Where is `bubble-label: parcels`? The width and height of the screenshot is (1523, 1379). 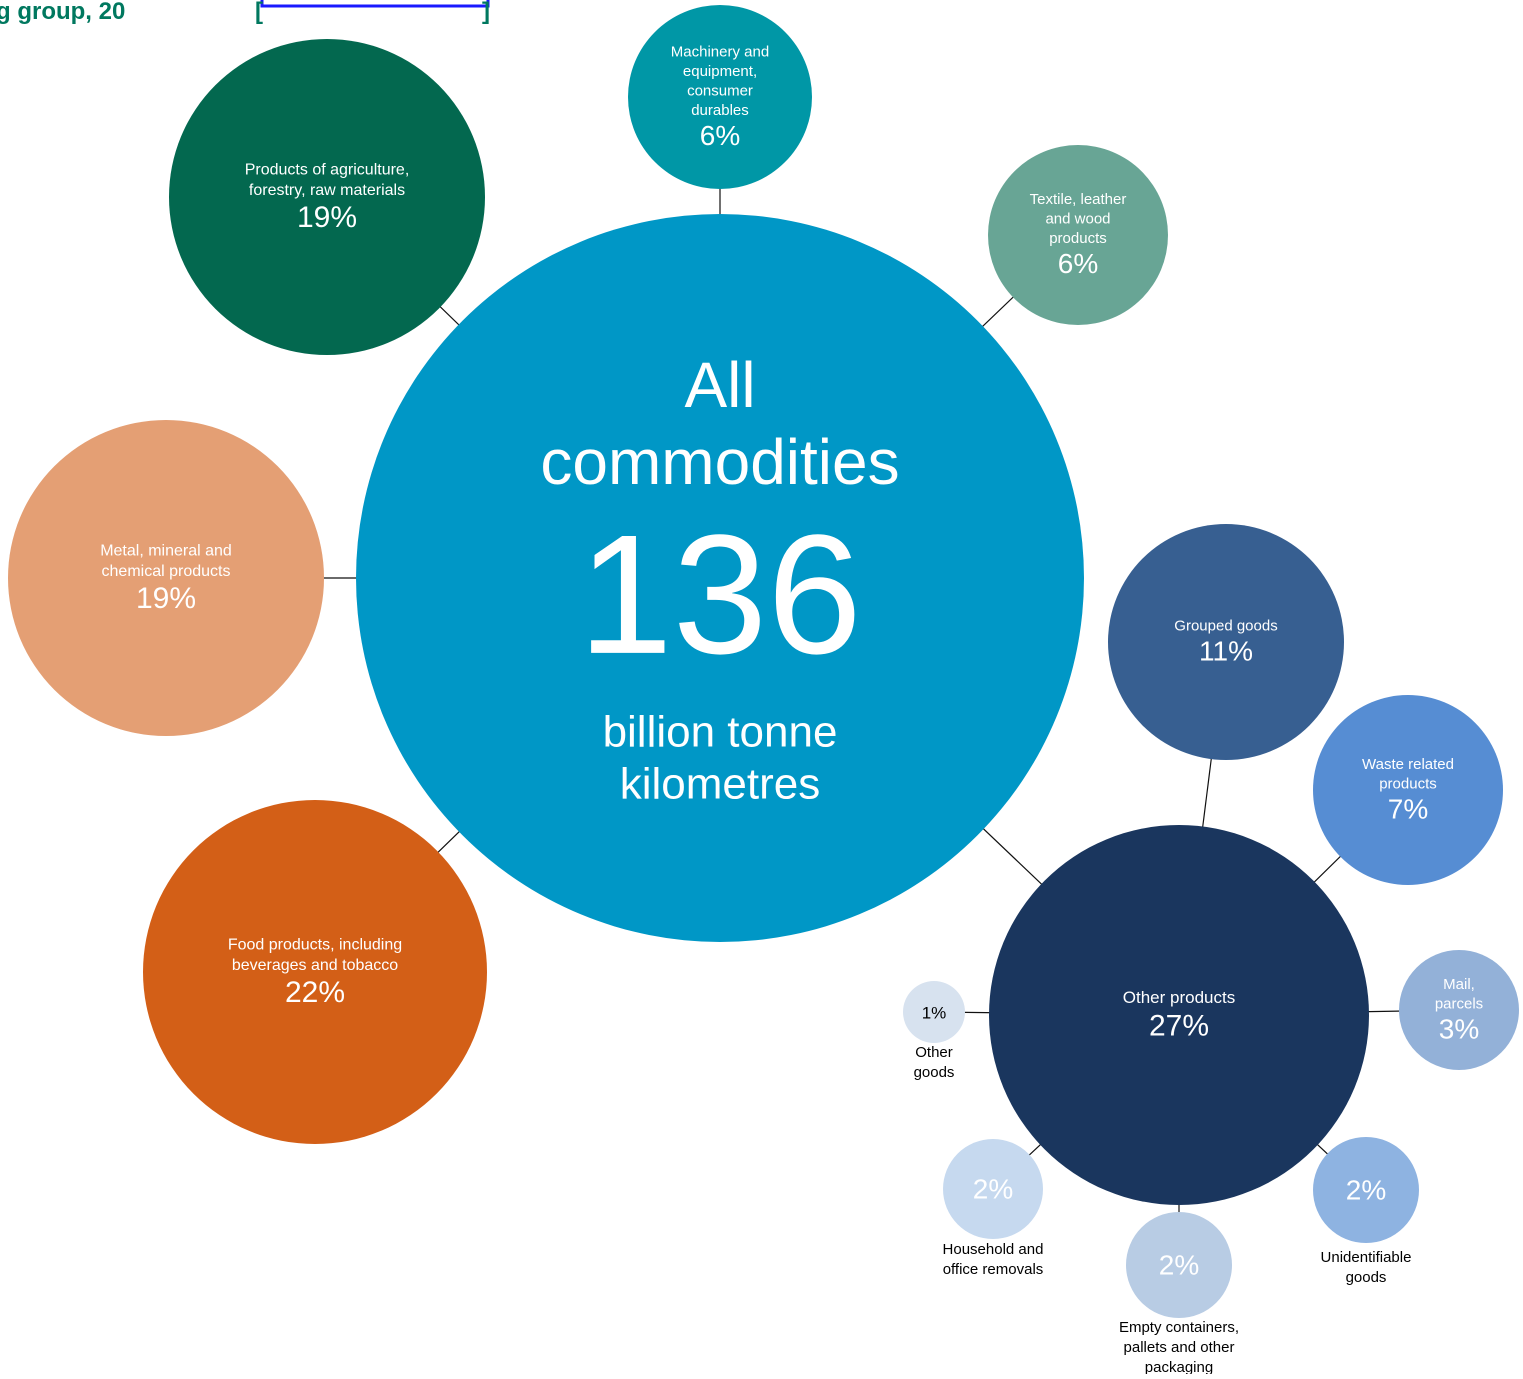 bubble-label: parcels is located at coordinates (1459, 1003).